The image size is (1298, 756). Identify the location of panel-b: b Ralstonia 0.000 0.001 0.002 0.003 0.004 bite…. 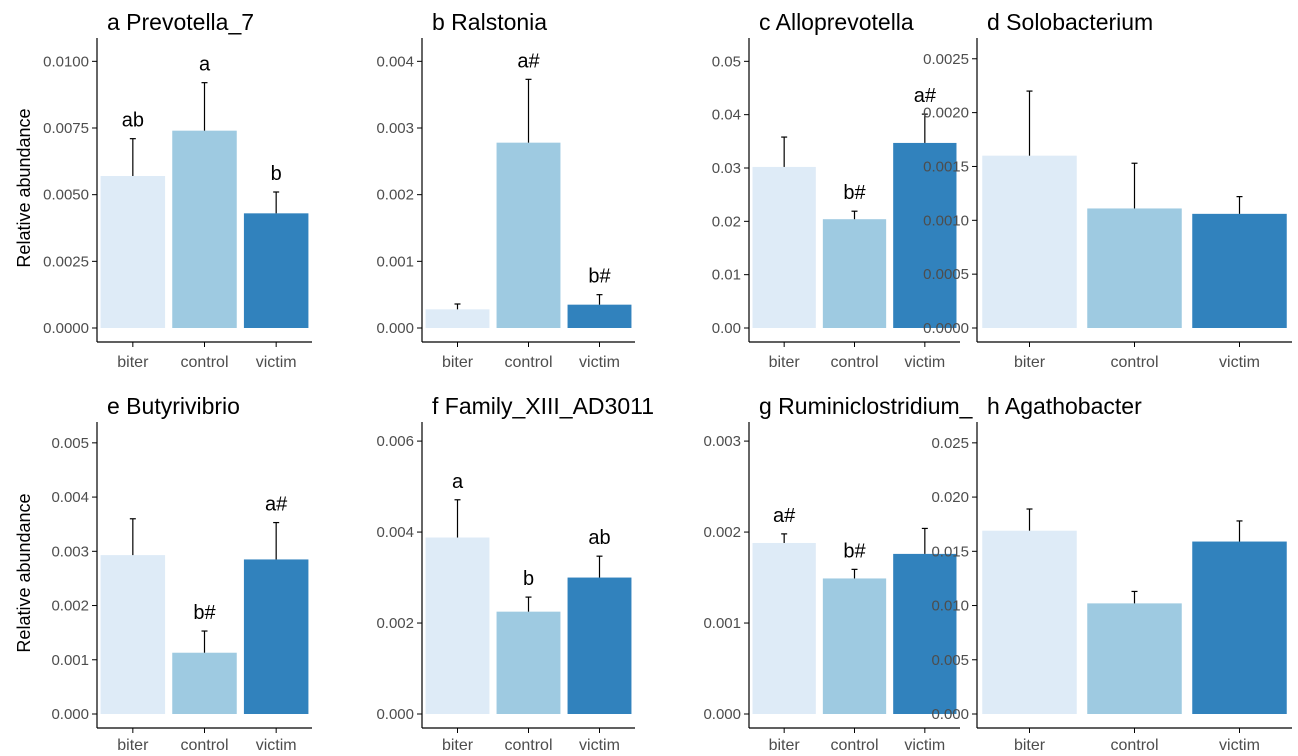
(505, 190).